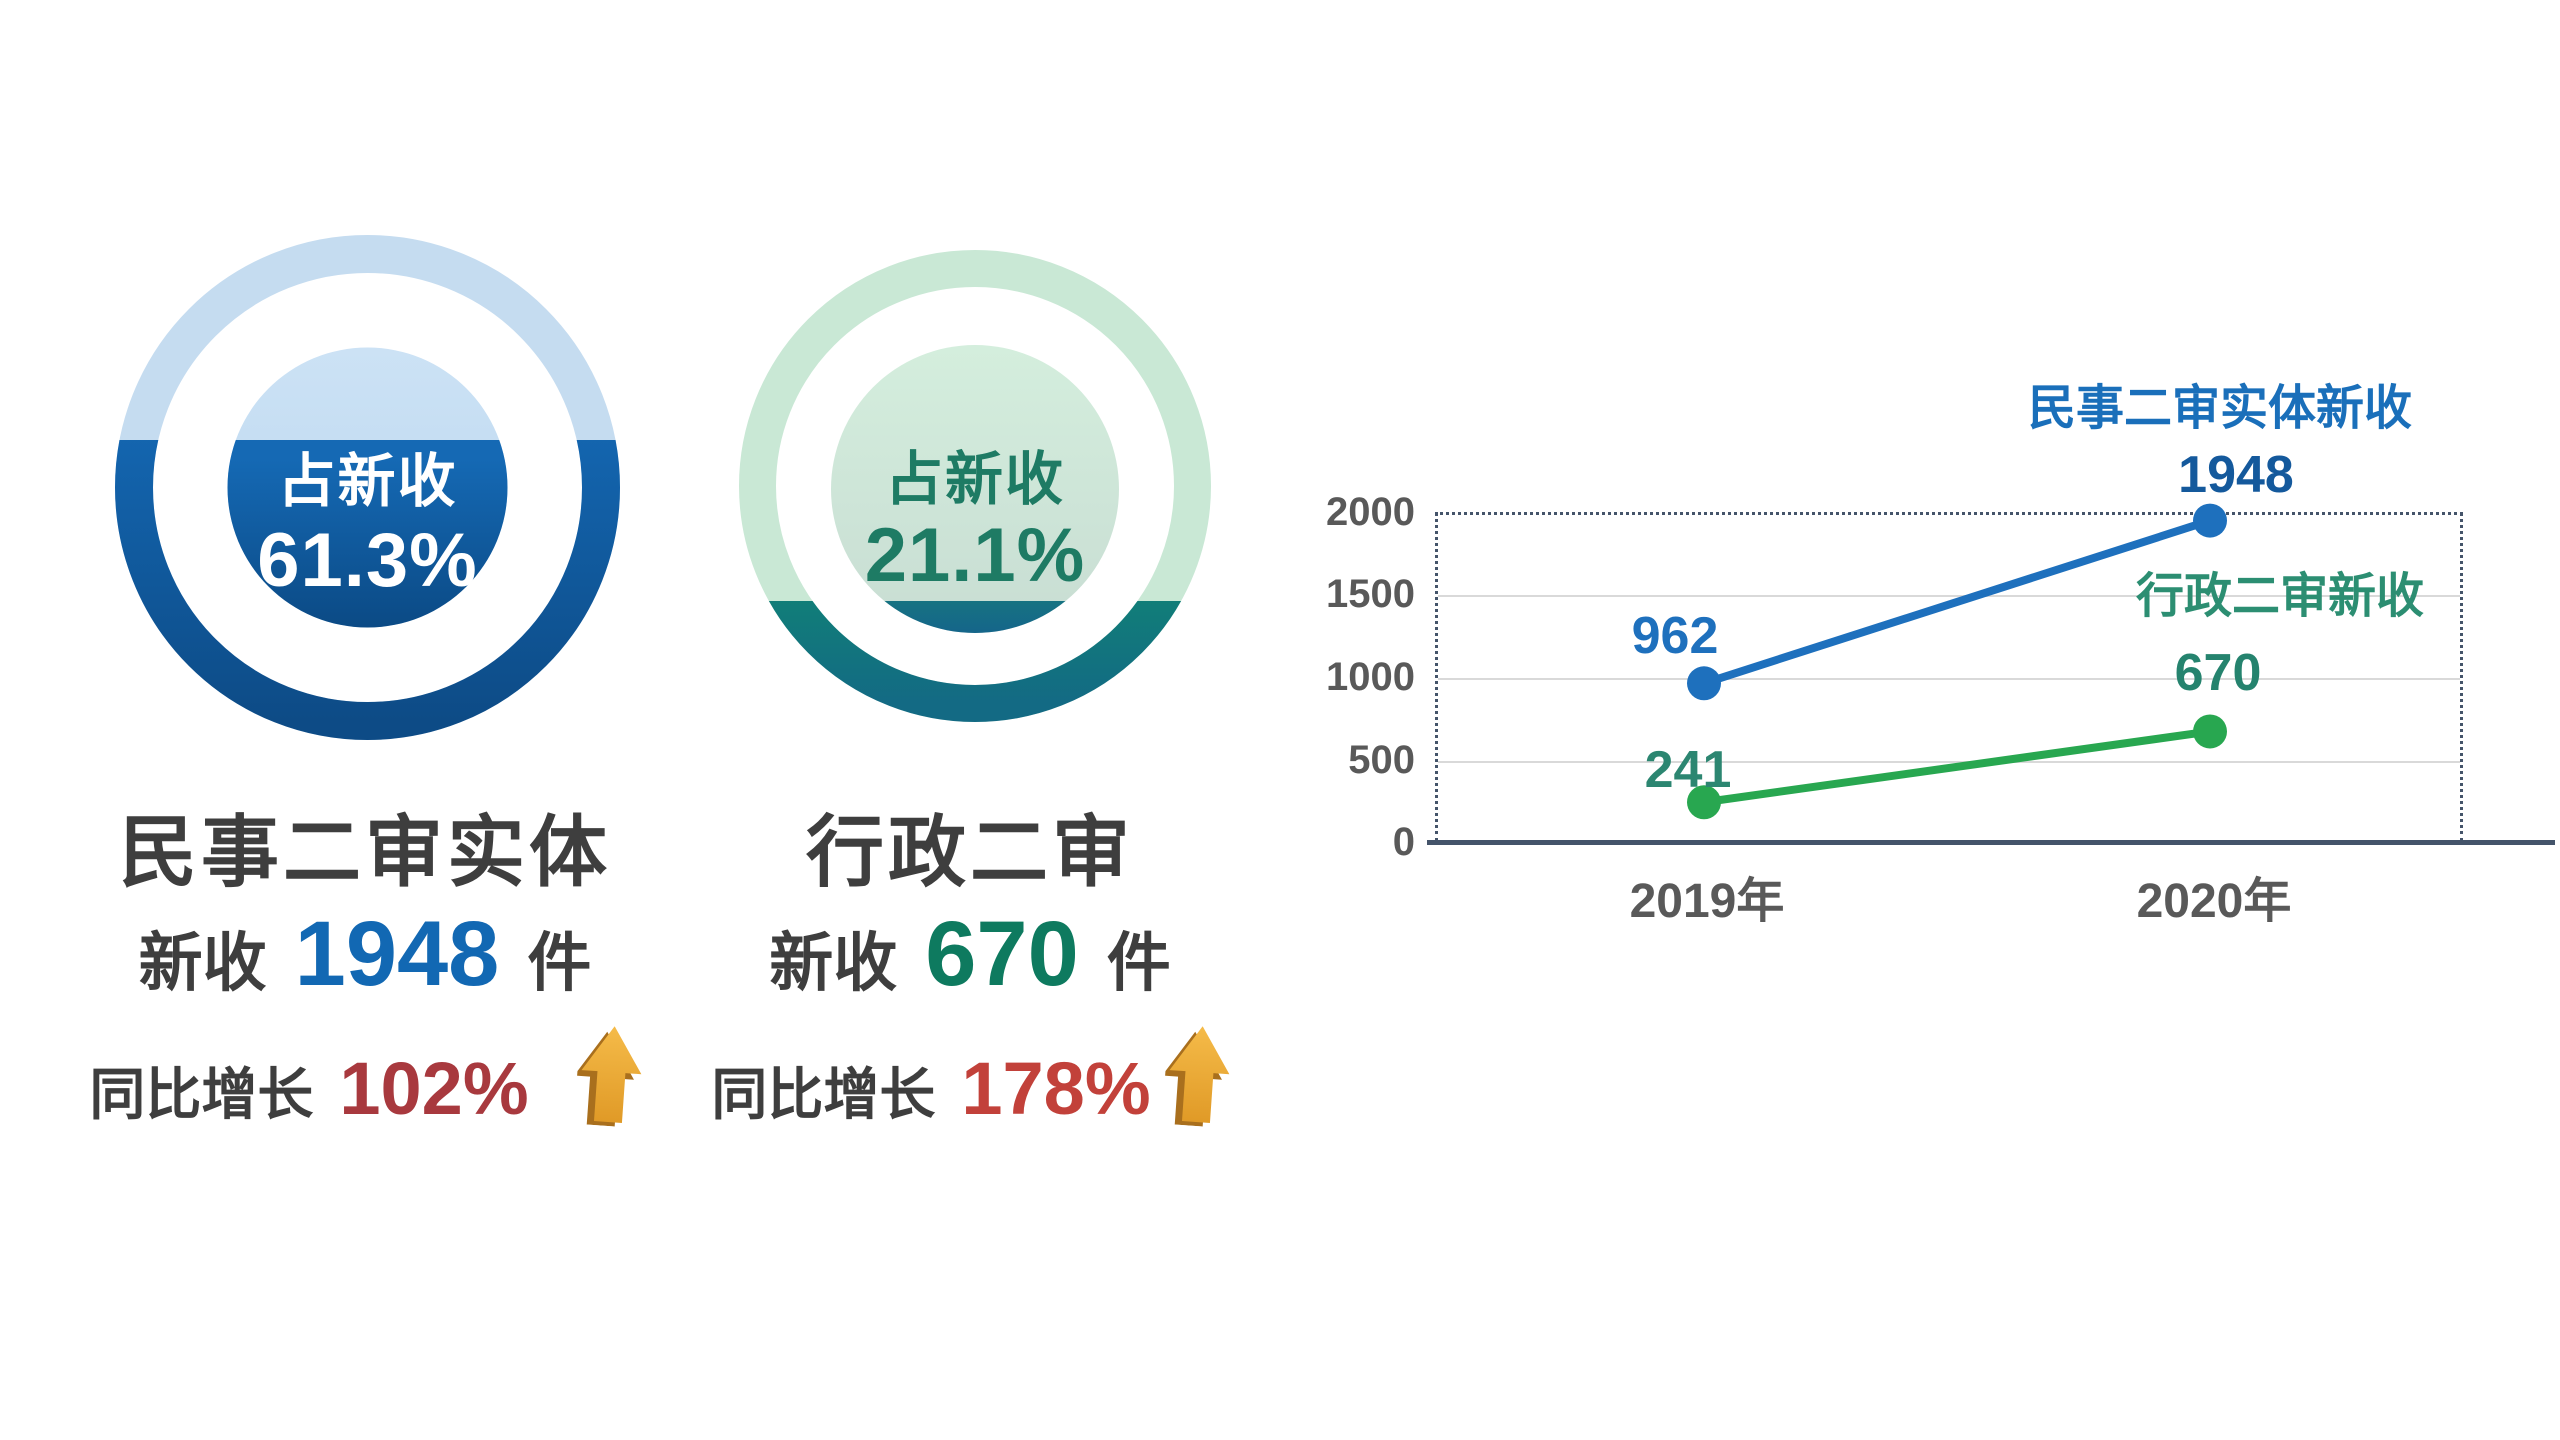 Image resolution: width=2560 pixels, height=1440 pixels. Describe the element at coordinates (2218, 673) in the screenshot. I see `datalabel-admin-2020: 670` at that location.